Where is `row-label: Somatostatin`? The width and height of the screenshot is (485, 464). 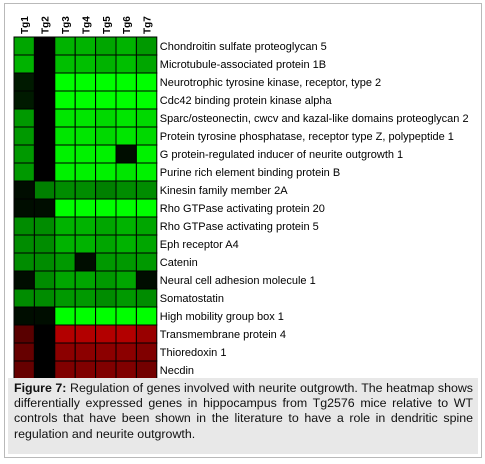
row-label: Somatostatin is located at coordinates (192, 299).